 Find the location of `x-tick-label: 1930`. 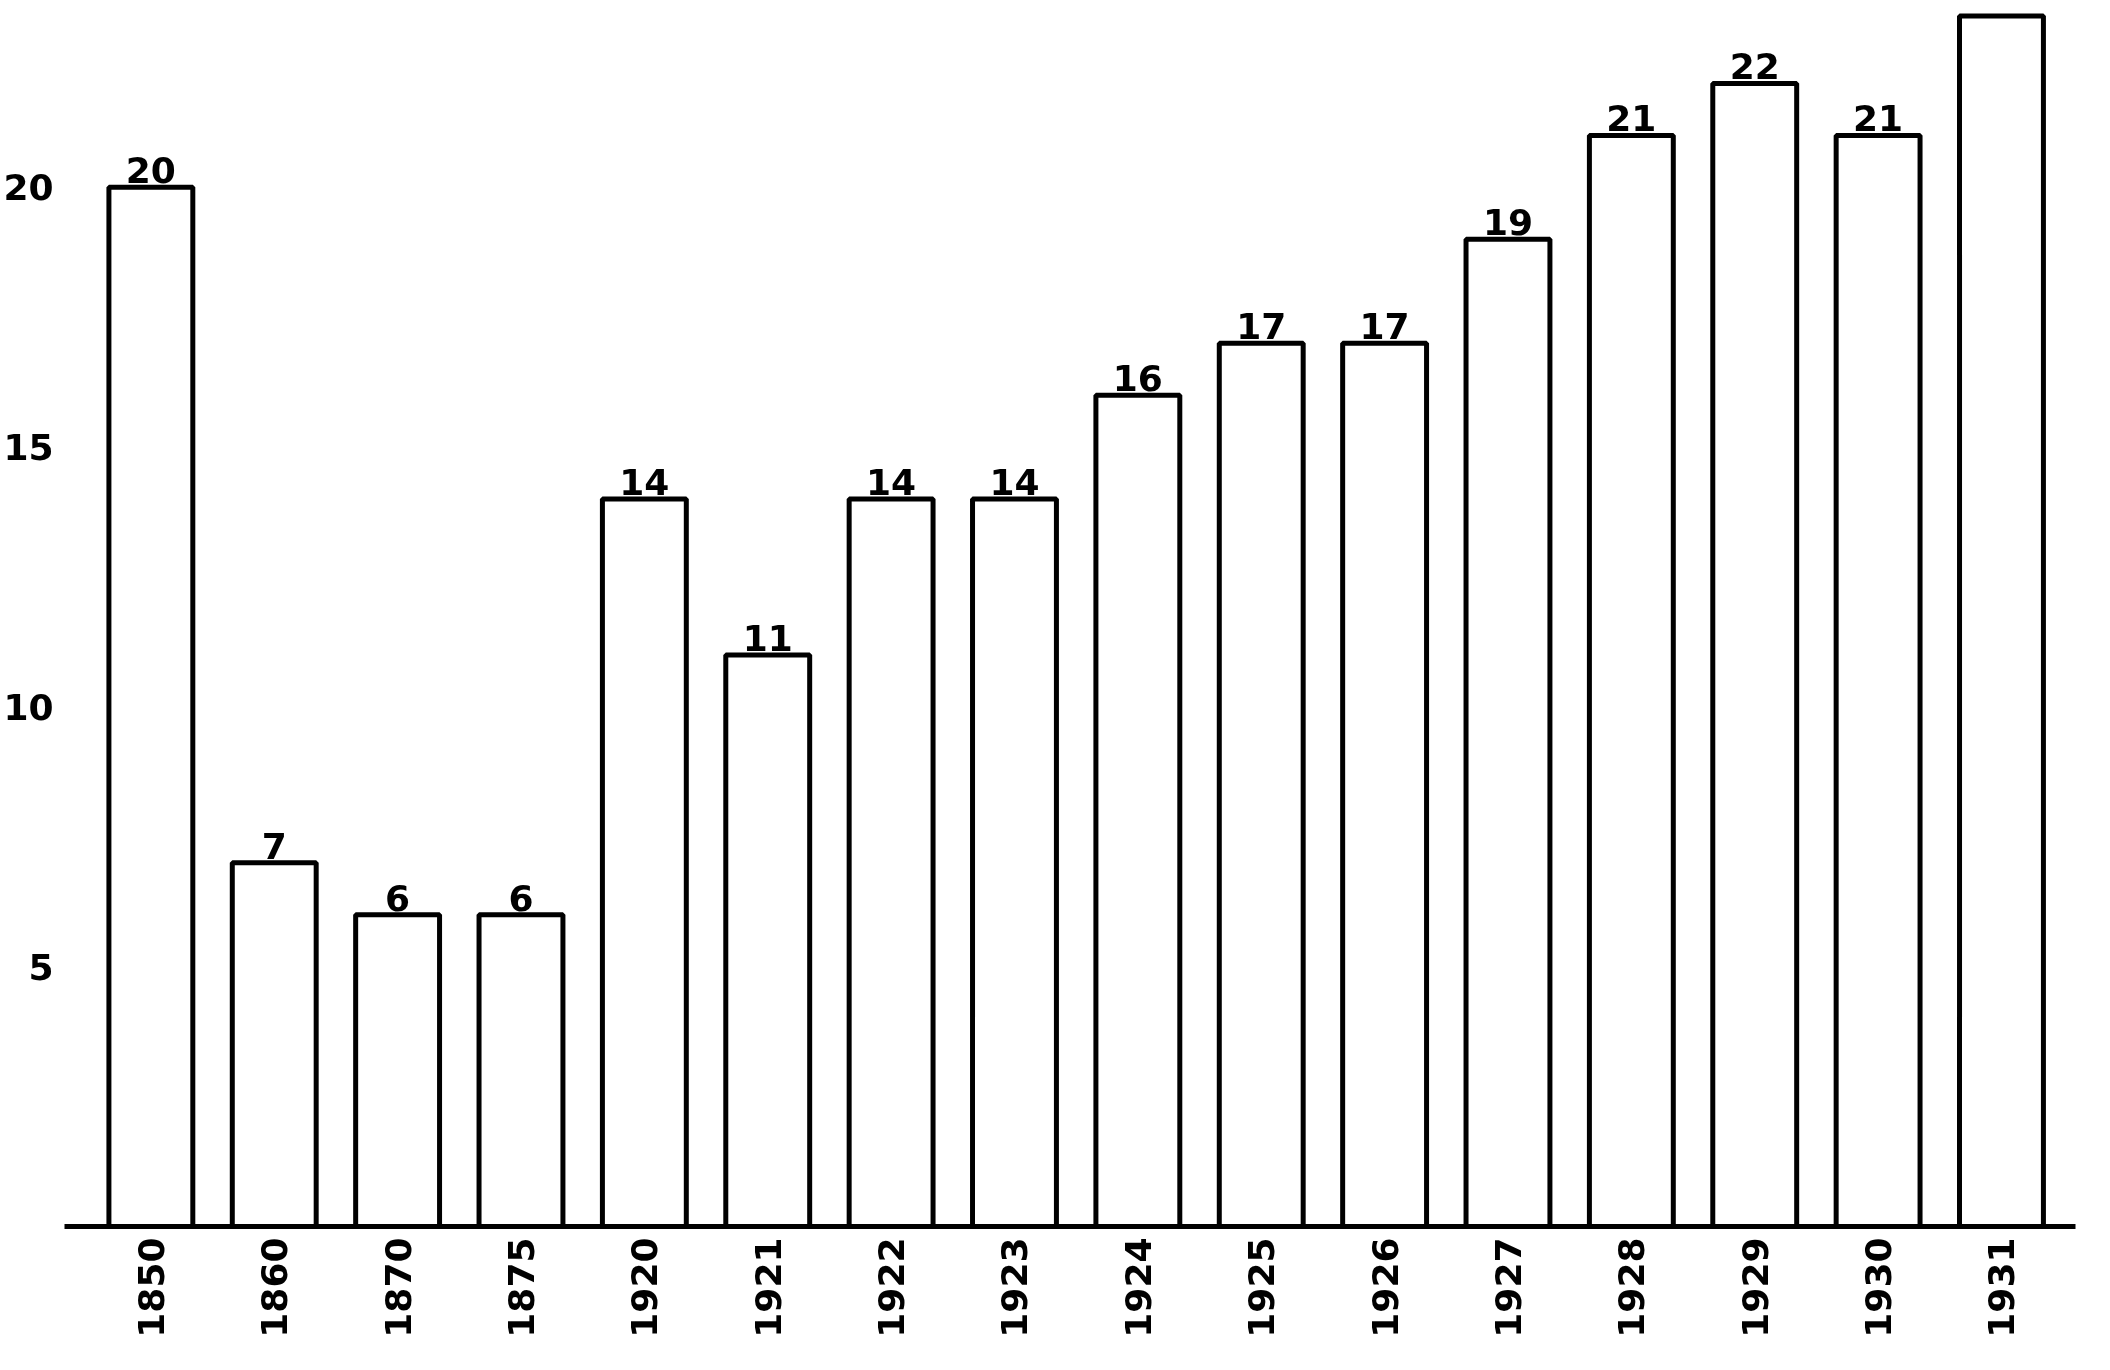

x-tick-label: 1930 is located at coordinates (1879, 1287).